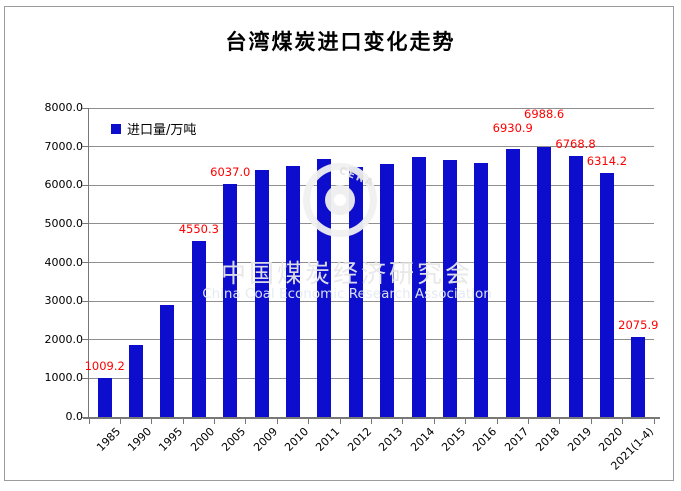 This screenshot has height=491, width=681. What do you see at coordinates (162, 130) in the screenshot?
I see `legend-label: 进口量/万吨` at bounding box center [162, 130].